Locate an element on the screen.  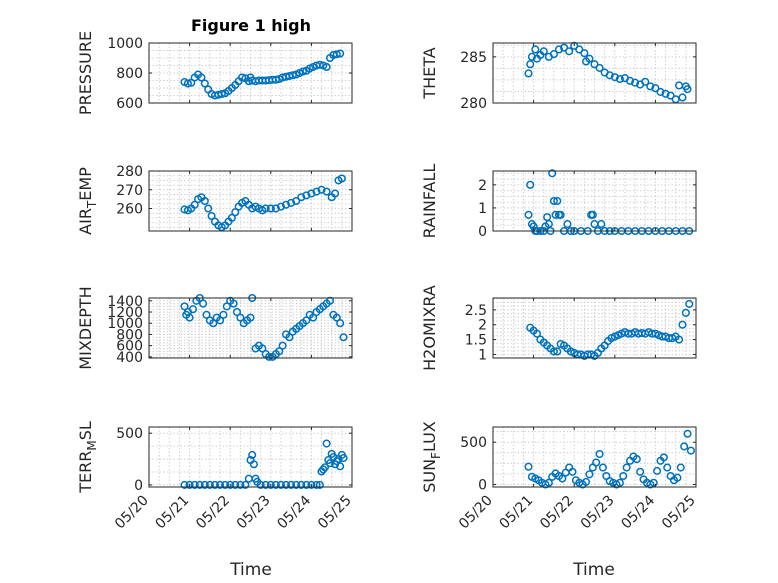
y-axis-label-rest: LUX is located at coordinates (429, 436).